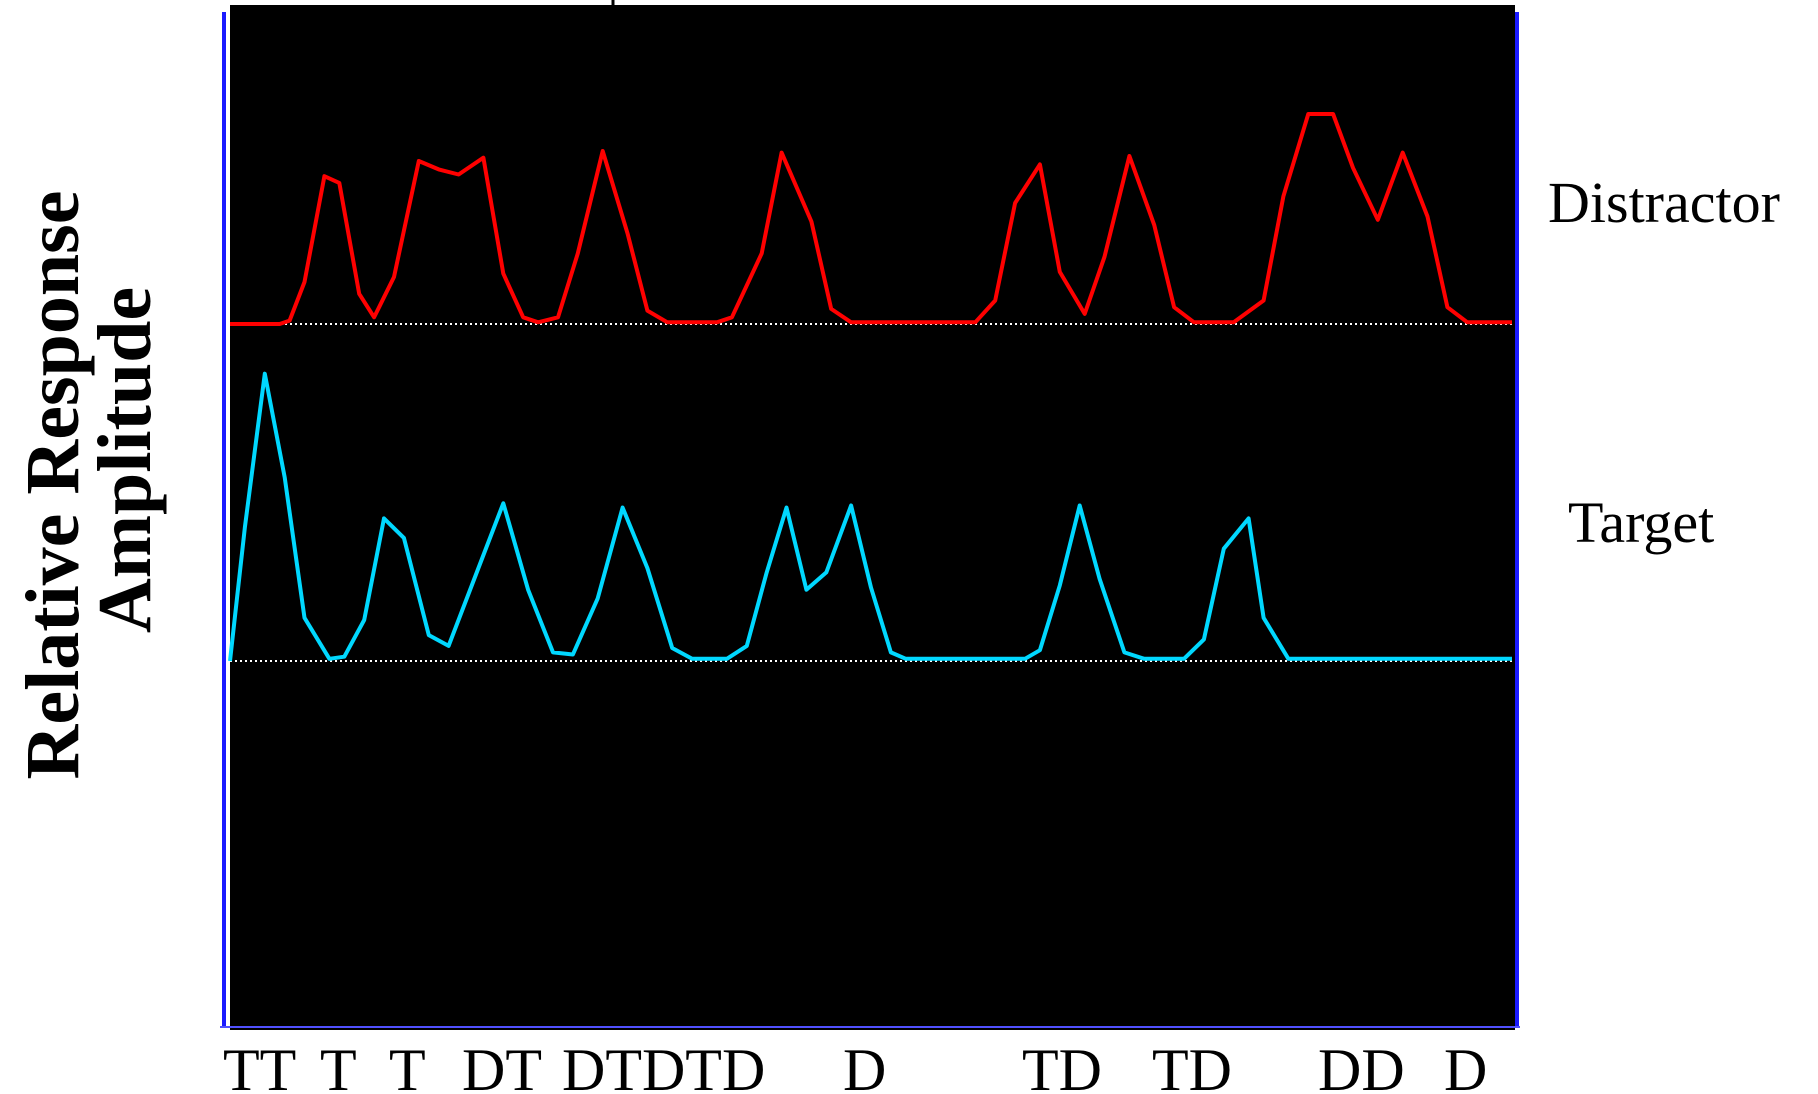  Describe the element at coordinates (1664, 202) in the screenshot. I see `series-label-distractor: Distractor` at that location.